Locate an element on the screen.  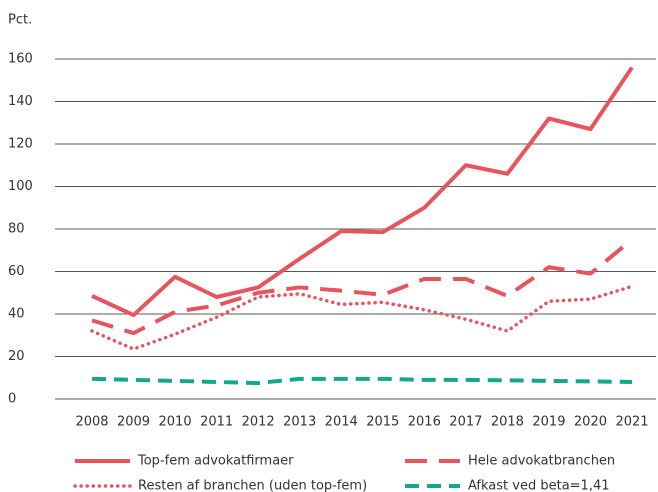
legend-label: Resten af branchen (uden top-fem) is located at coordinates (252, 485).